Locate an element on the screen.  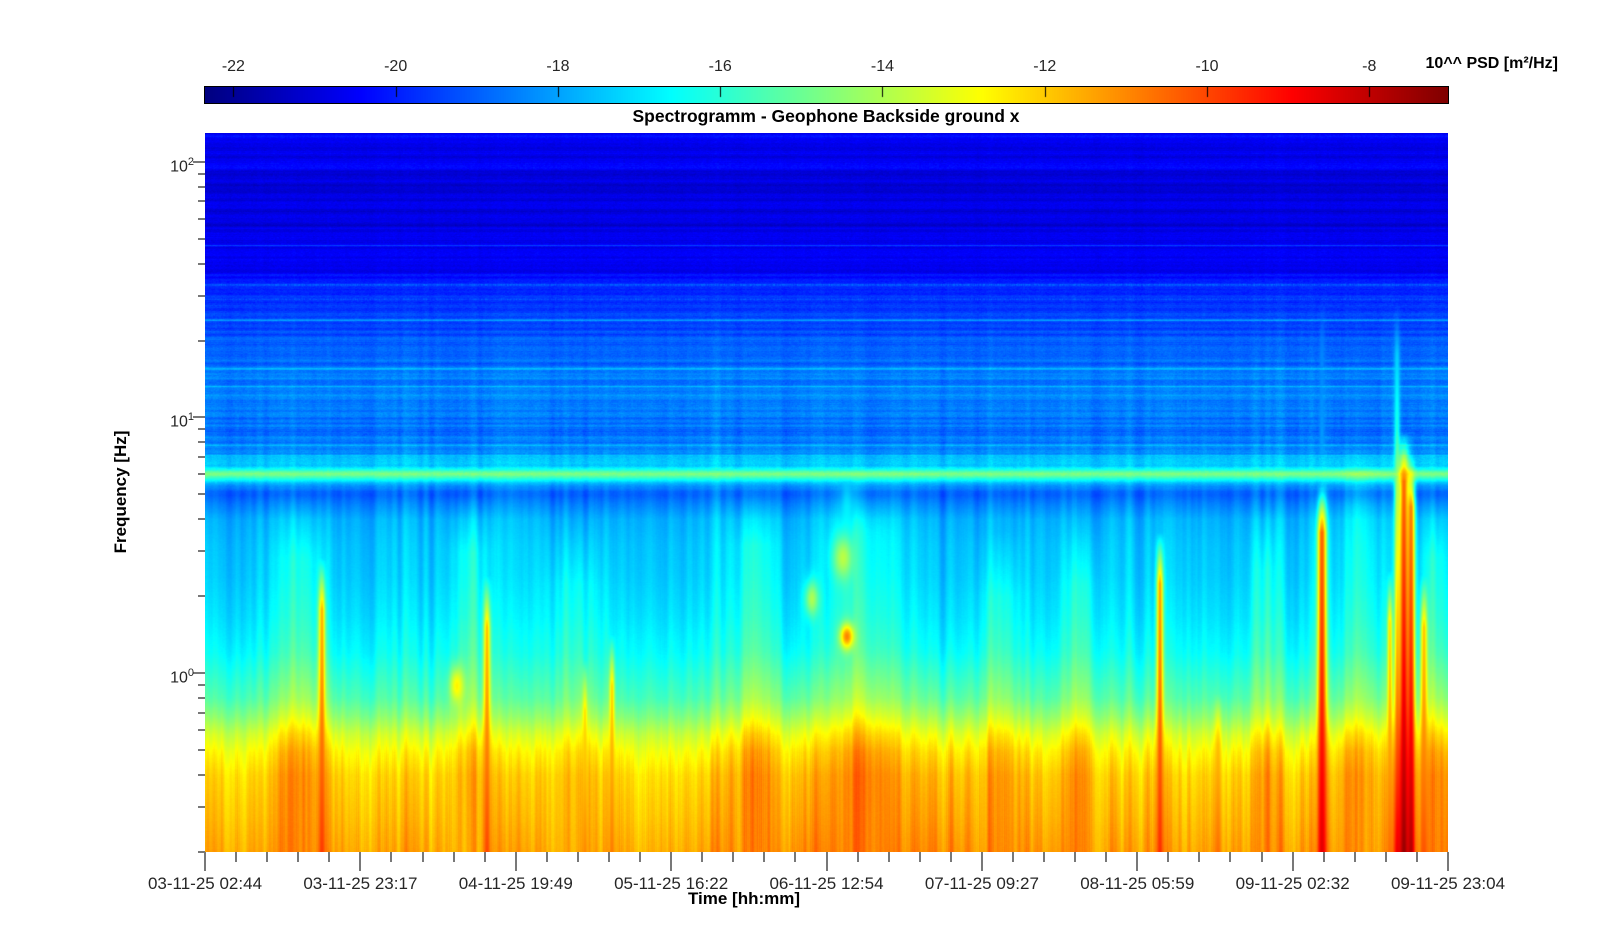
y-tick-label: 10⁰ is located at coordinates (182, 677).